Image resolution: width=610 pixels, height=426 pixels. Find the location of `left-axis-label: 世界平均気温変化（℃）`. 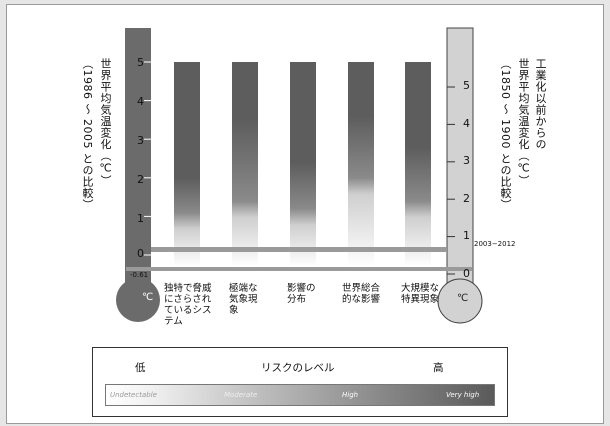

left-axis-label: 世界平均気温変化（℃） is located at coordinates (105, 122).